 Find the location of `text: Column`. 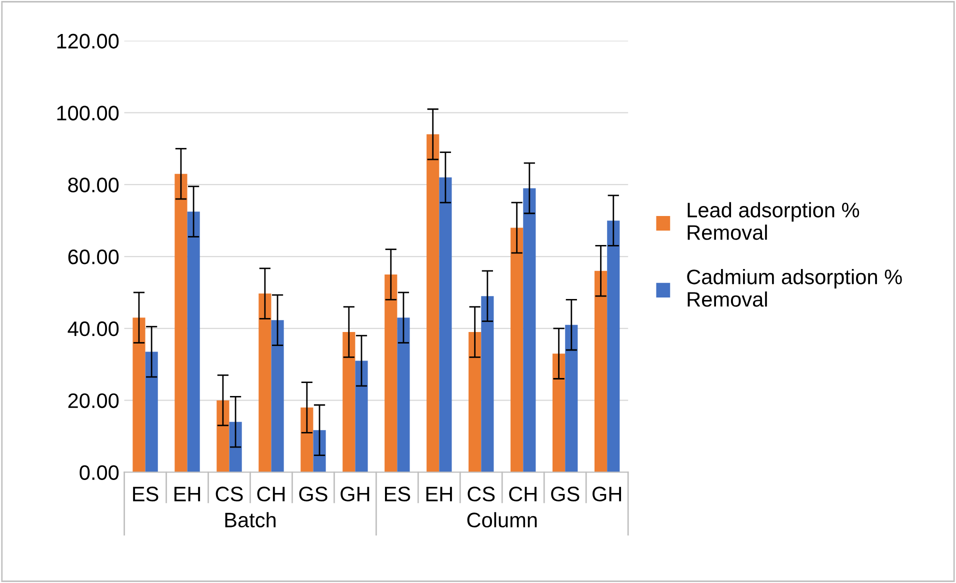

text: Column is located at coordinates (502, 520).